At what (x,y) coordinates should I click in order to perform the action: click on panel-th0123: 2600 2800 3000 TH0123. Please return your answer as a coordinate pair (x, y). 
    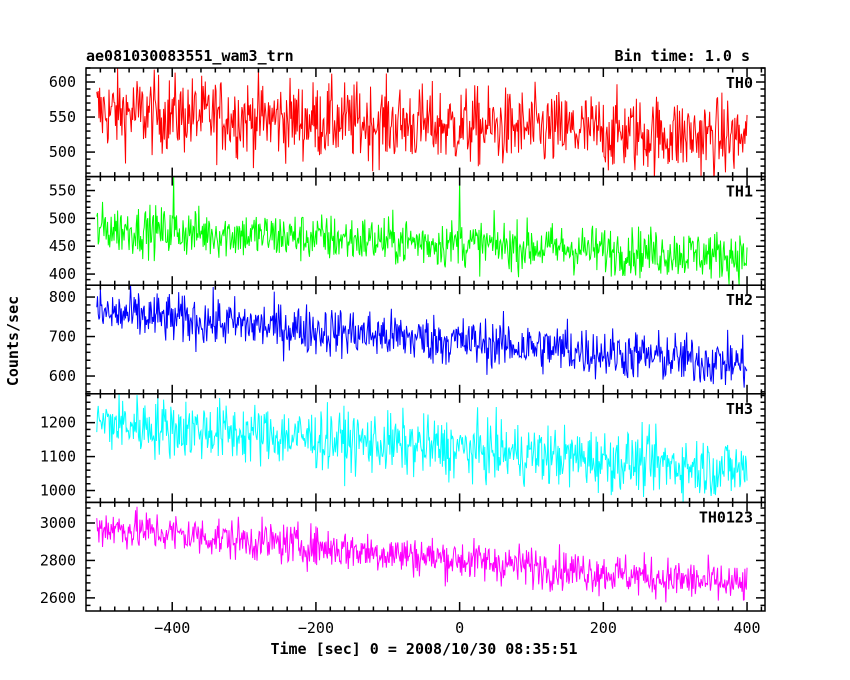
    Looking at the image, I should click on (403, 556).